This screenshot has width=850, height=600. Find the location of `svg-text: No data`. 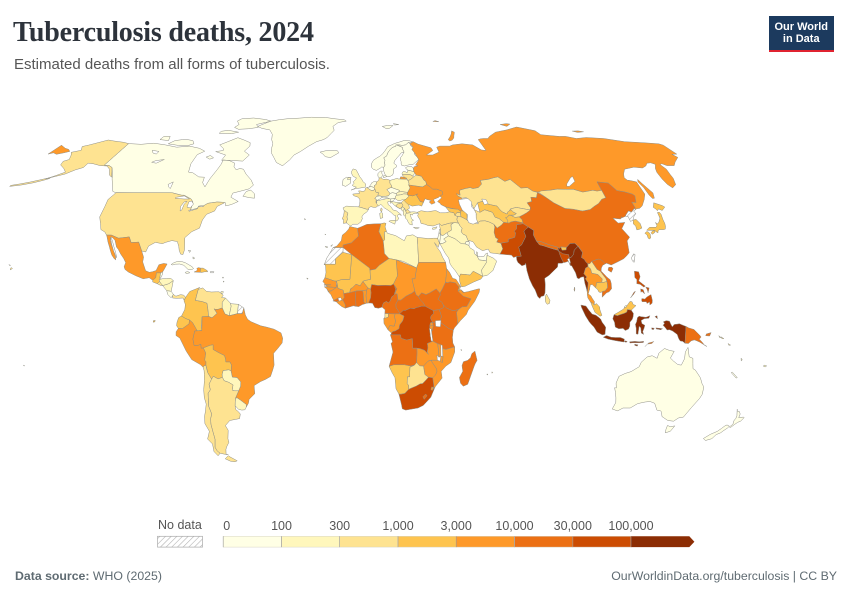

svg-text: No data is located at coordinates (180, 525).